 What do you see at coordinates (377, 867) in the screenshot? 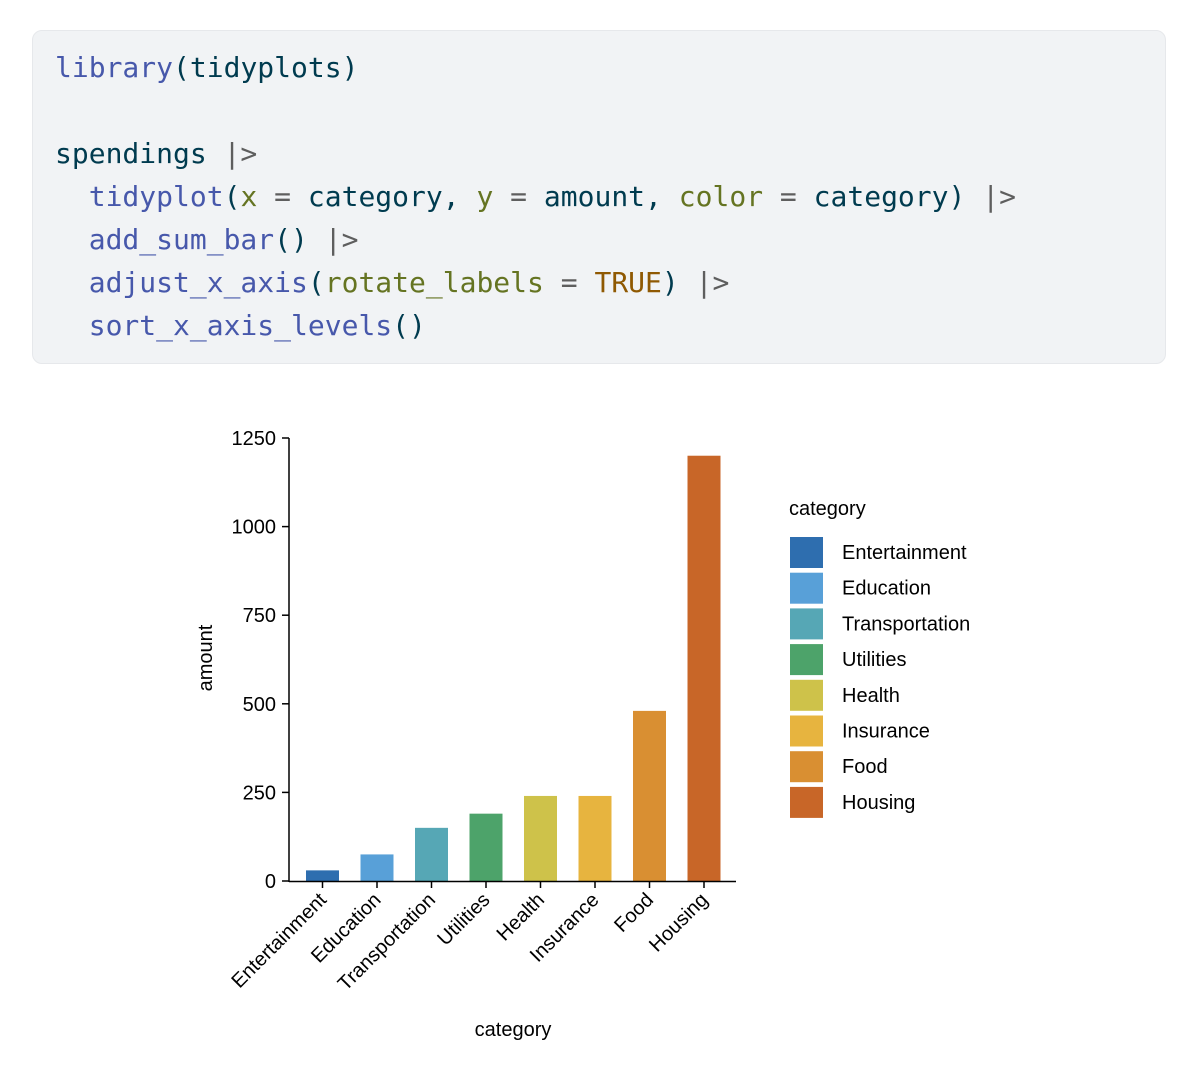
I see `bar-education` at bounding box center [377, 867].